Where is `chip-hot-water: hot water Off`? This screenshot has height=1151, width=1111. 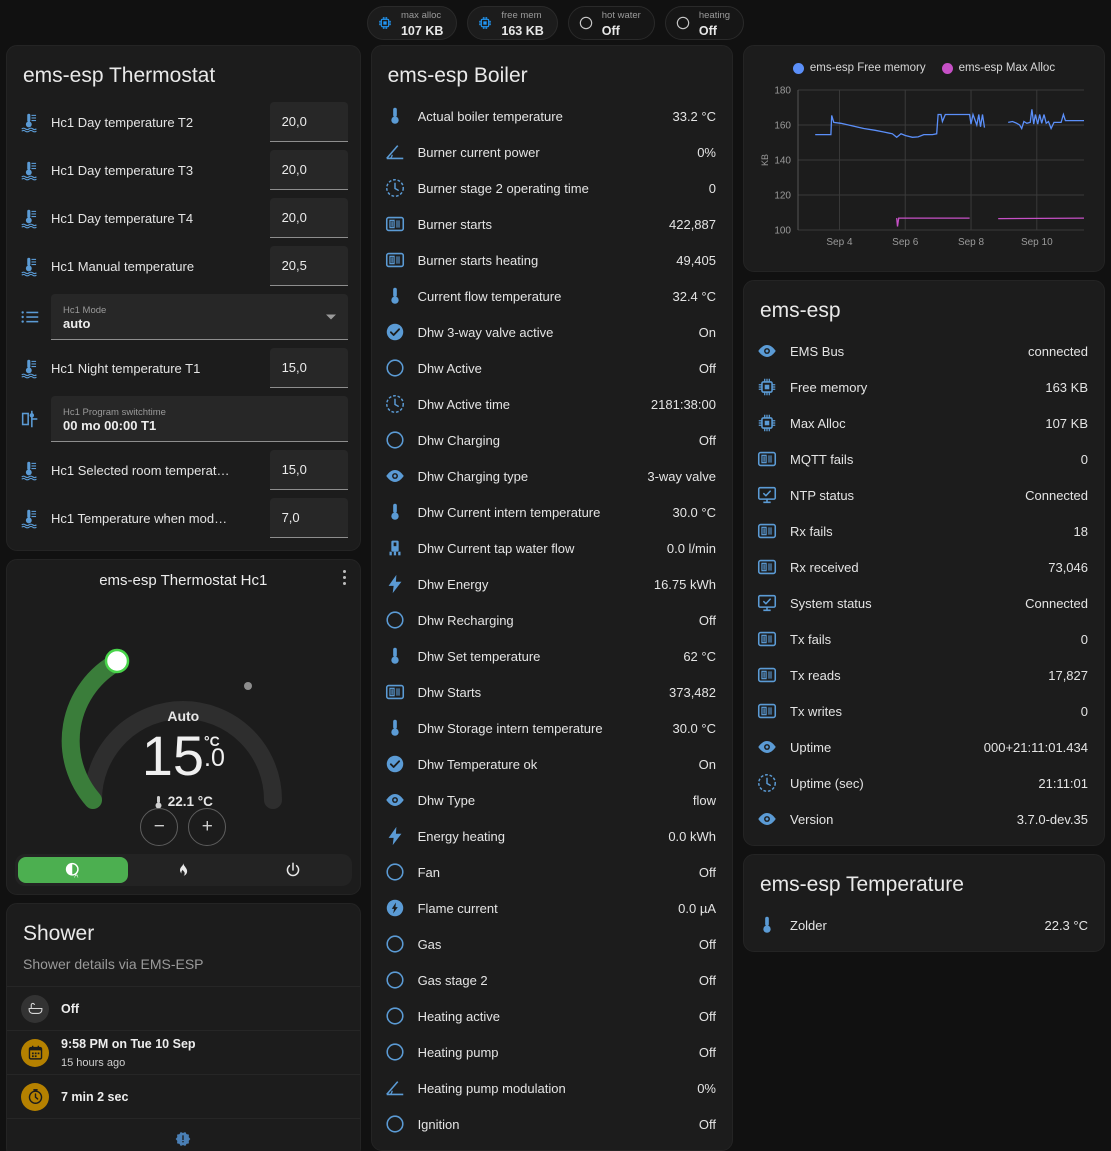
chip-hot-water: hot water Off is located at coordinates (611, 22).